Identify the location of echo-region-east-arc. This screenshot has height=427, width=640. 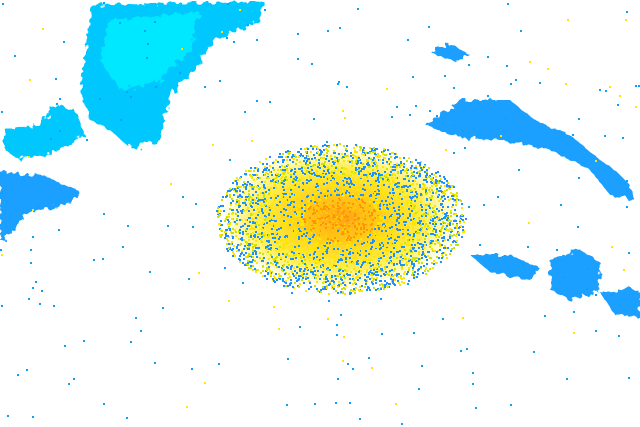
(530, 150).